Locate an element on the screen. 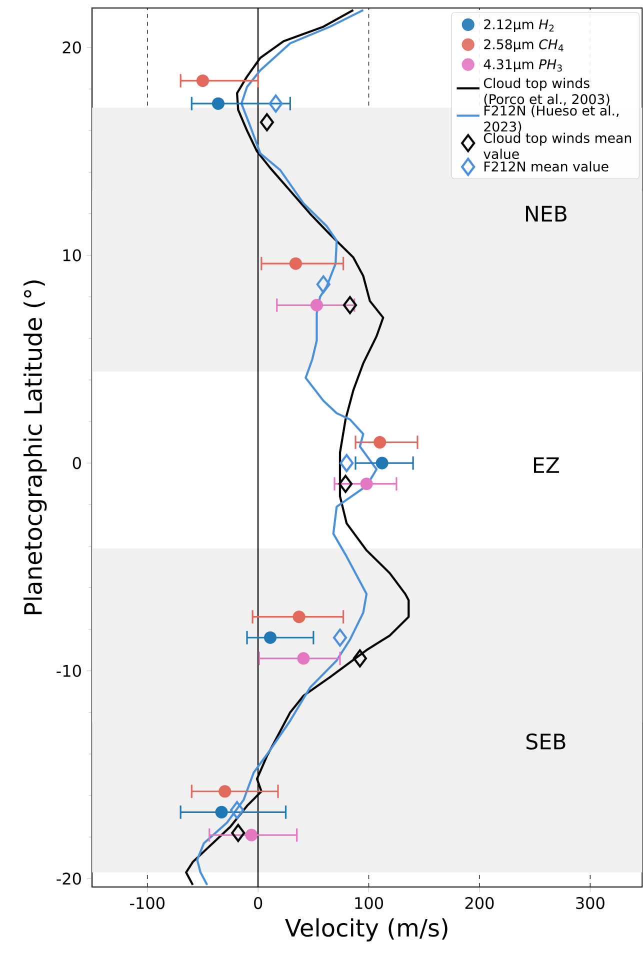 This screenshot has width=643, height=957. x-tick-label: 100 is located at coordinates (369, 903).